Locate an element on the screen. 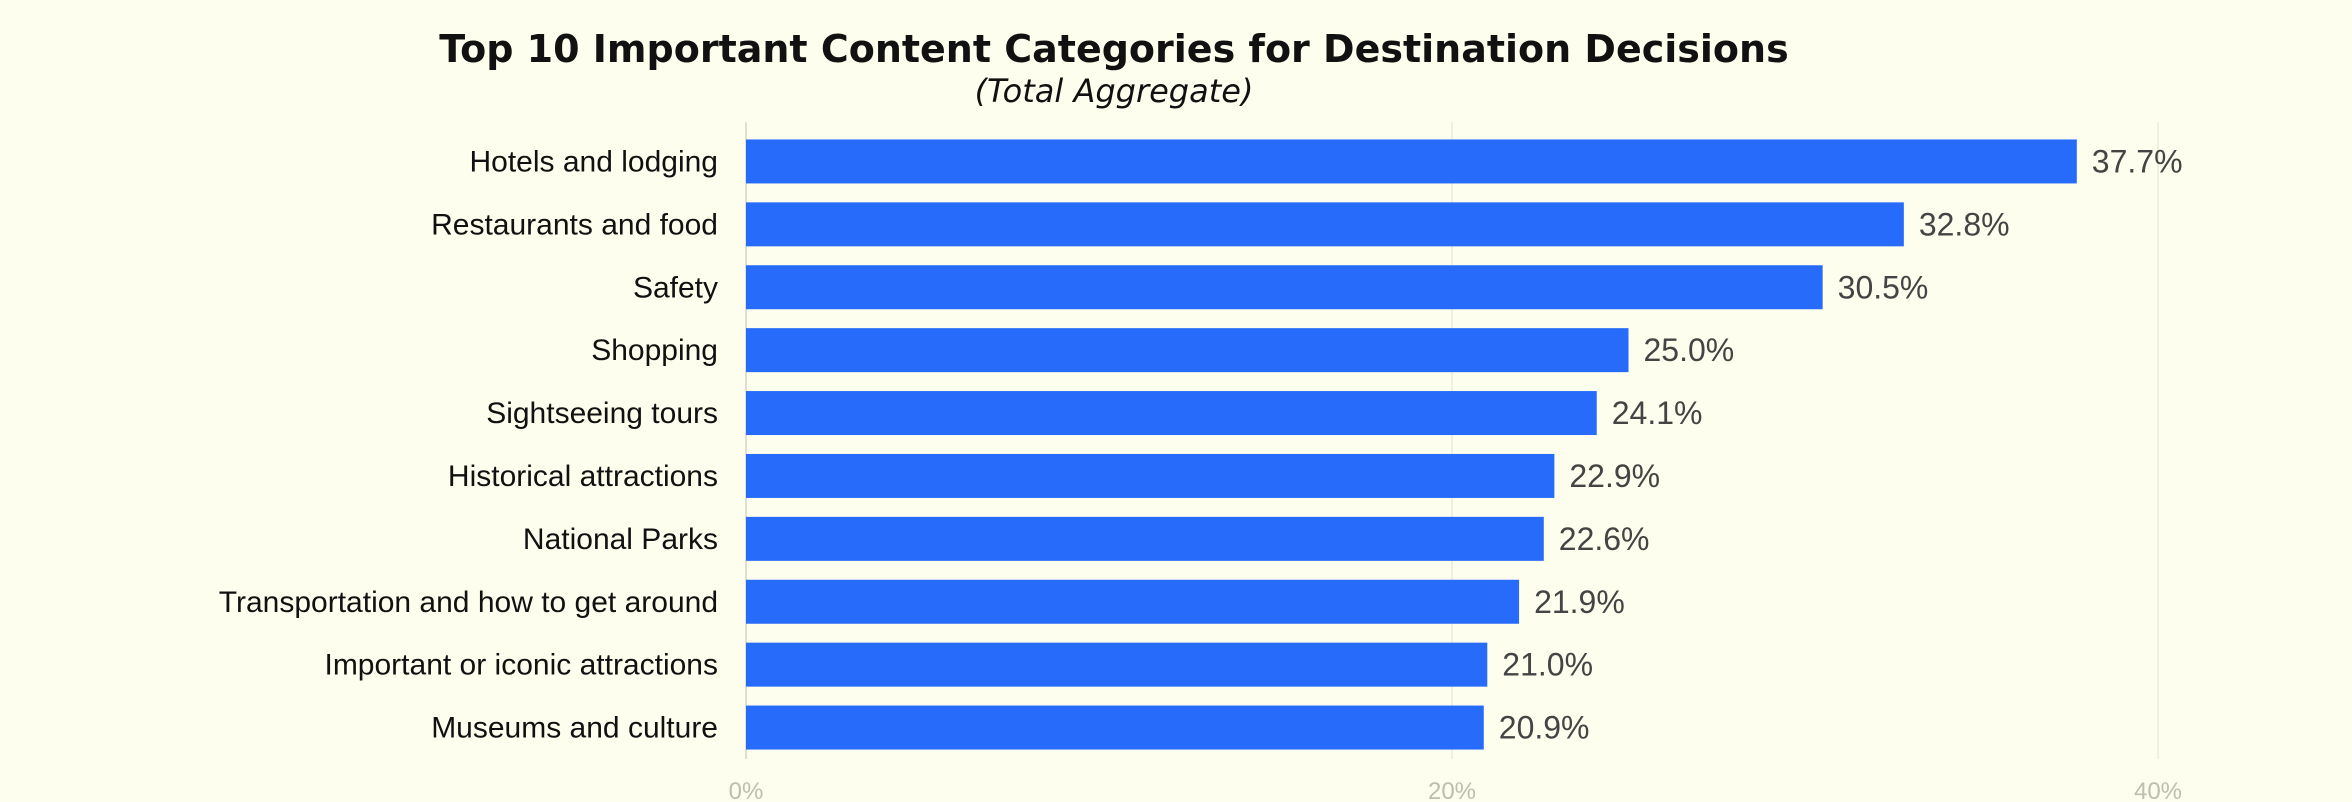 Image resolution: width=2352 pixels, height=802 pixels. category-label: Important or iconic attractions is located at coordinates (521, 665).